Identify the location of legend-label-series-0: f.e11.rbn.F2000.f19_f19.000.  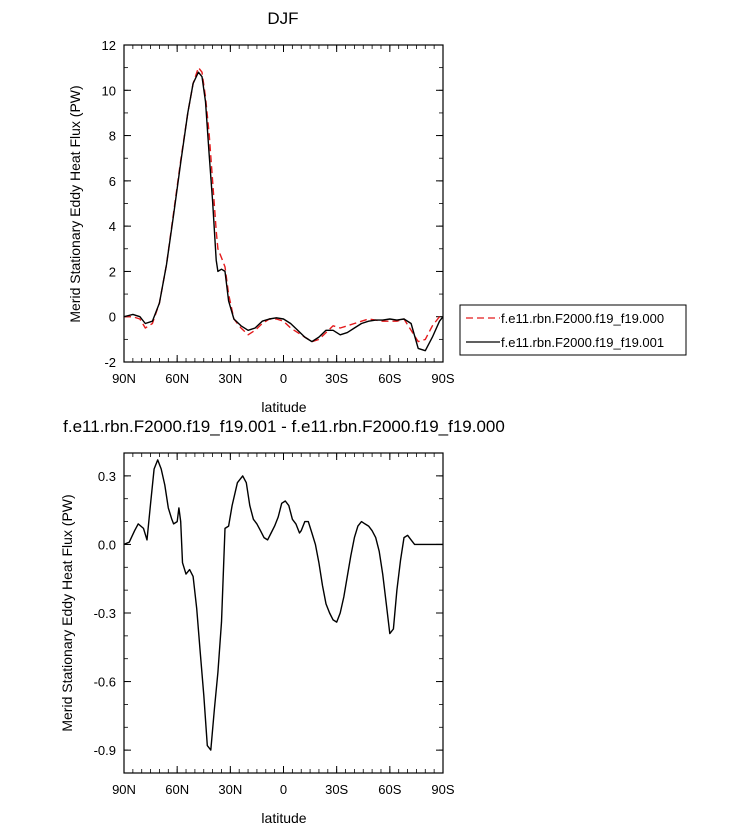
(582, 318).